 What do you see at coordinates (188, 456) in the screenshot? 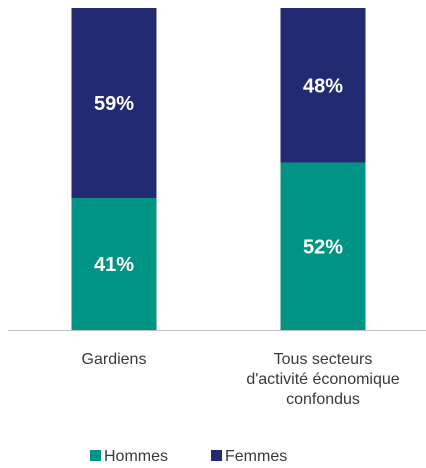
I see `legend: Hommes Femmes` at bounding box center [188, 456].